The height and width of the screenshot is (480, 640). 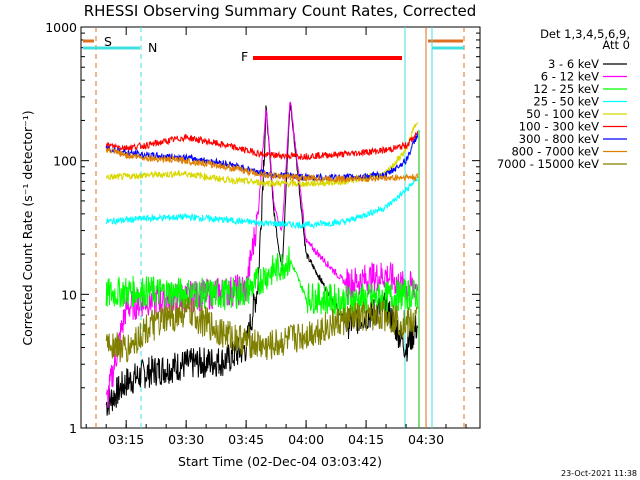 I want to click on y-tick-label: 1, so click(x=73, y=428).